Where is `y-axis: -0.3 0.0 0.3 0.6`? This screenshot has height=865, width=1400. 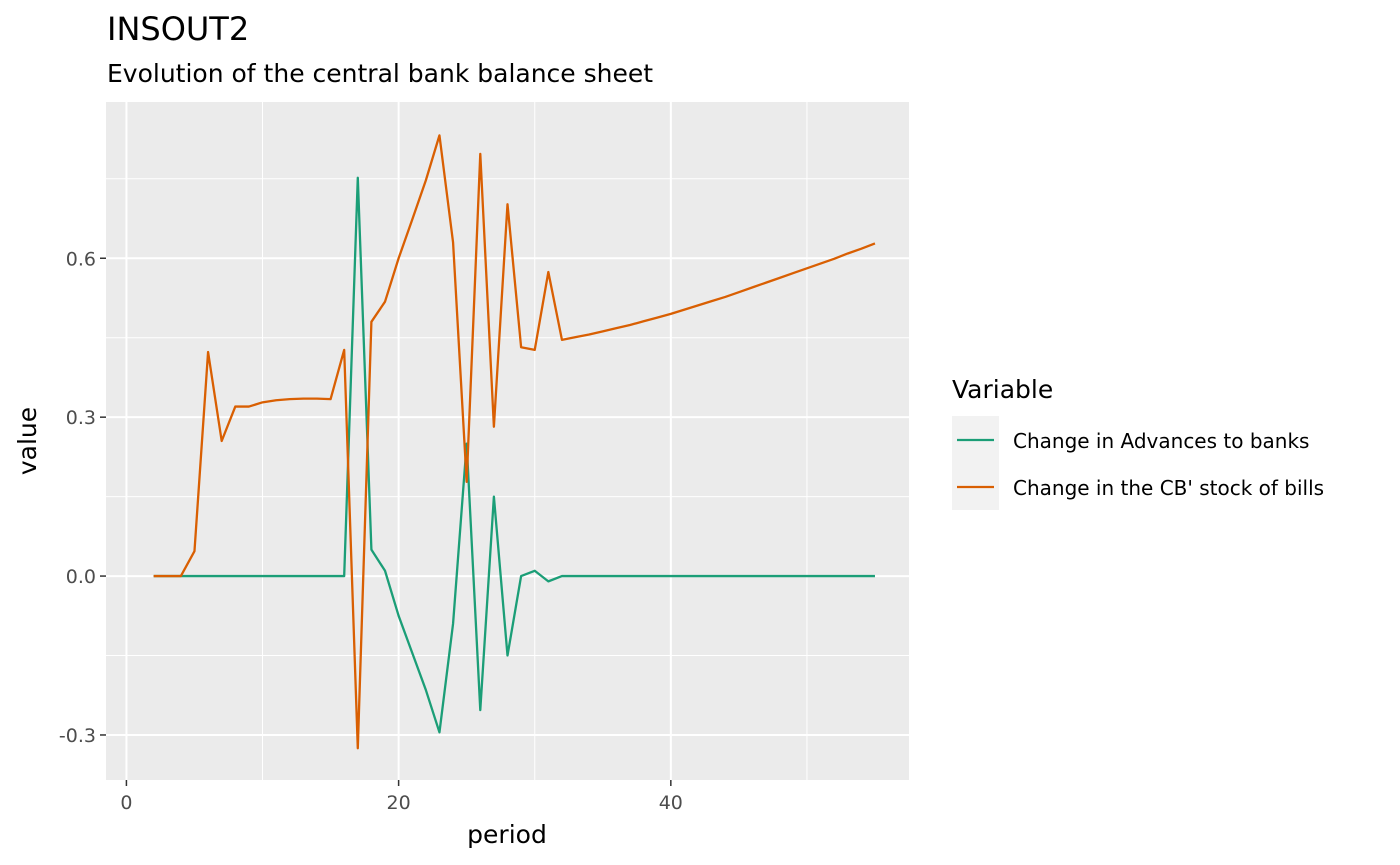
y-axis: -0.3 0.0 0.3 0.6 is located at coordinates (82, 497).